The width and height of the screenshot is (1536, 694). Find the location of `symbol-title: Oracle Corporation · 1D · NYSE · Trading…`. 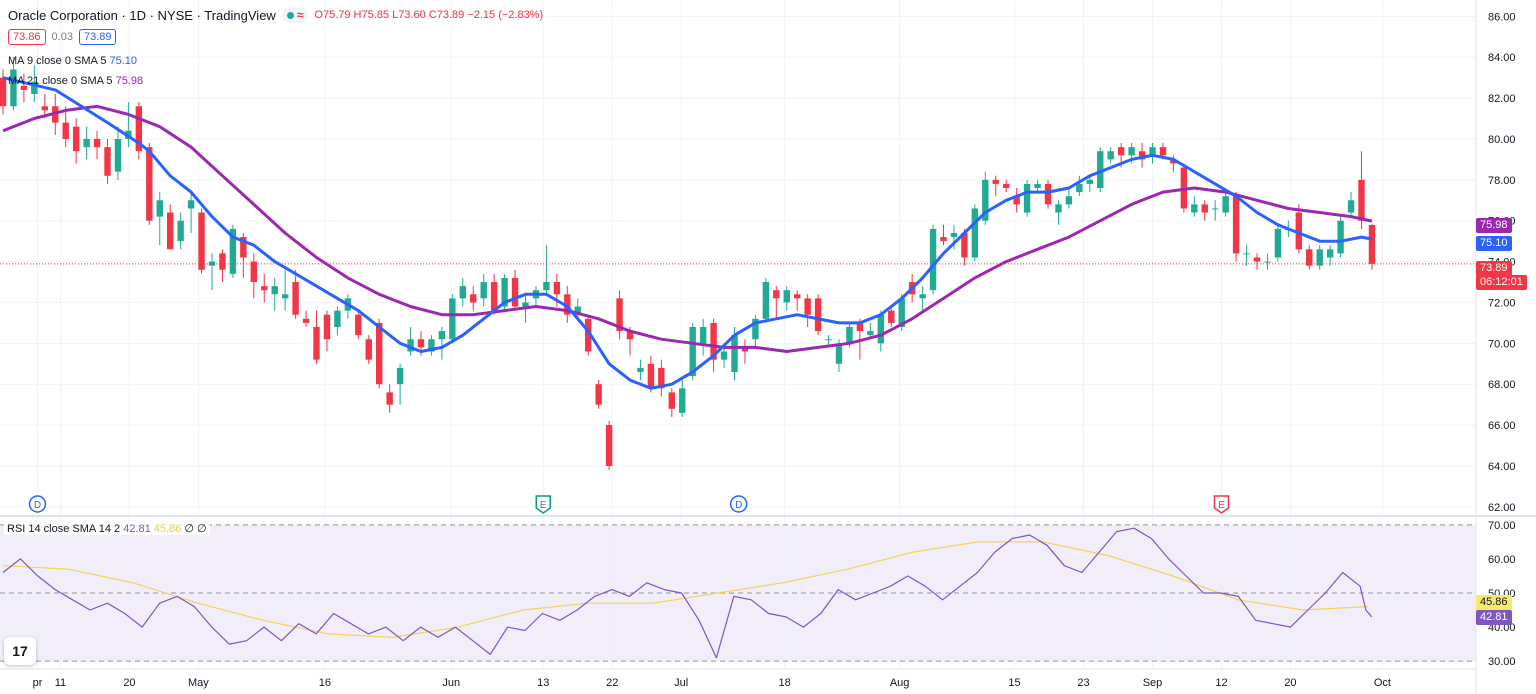

symbol-title: Oracle Corporation · 1D · NYSE · Trading… is located at coordinates (142, 15).